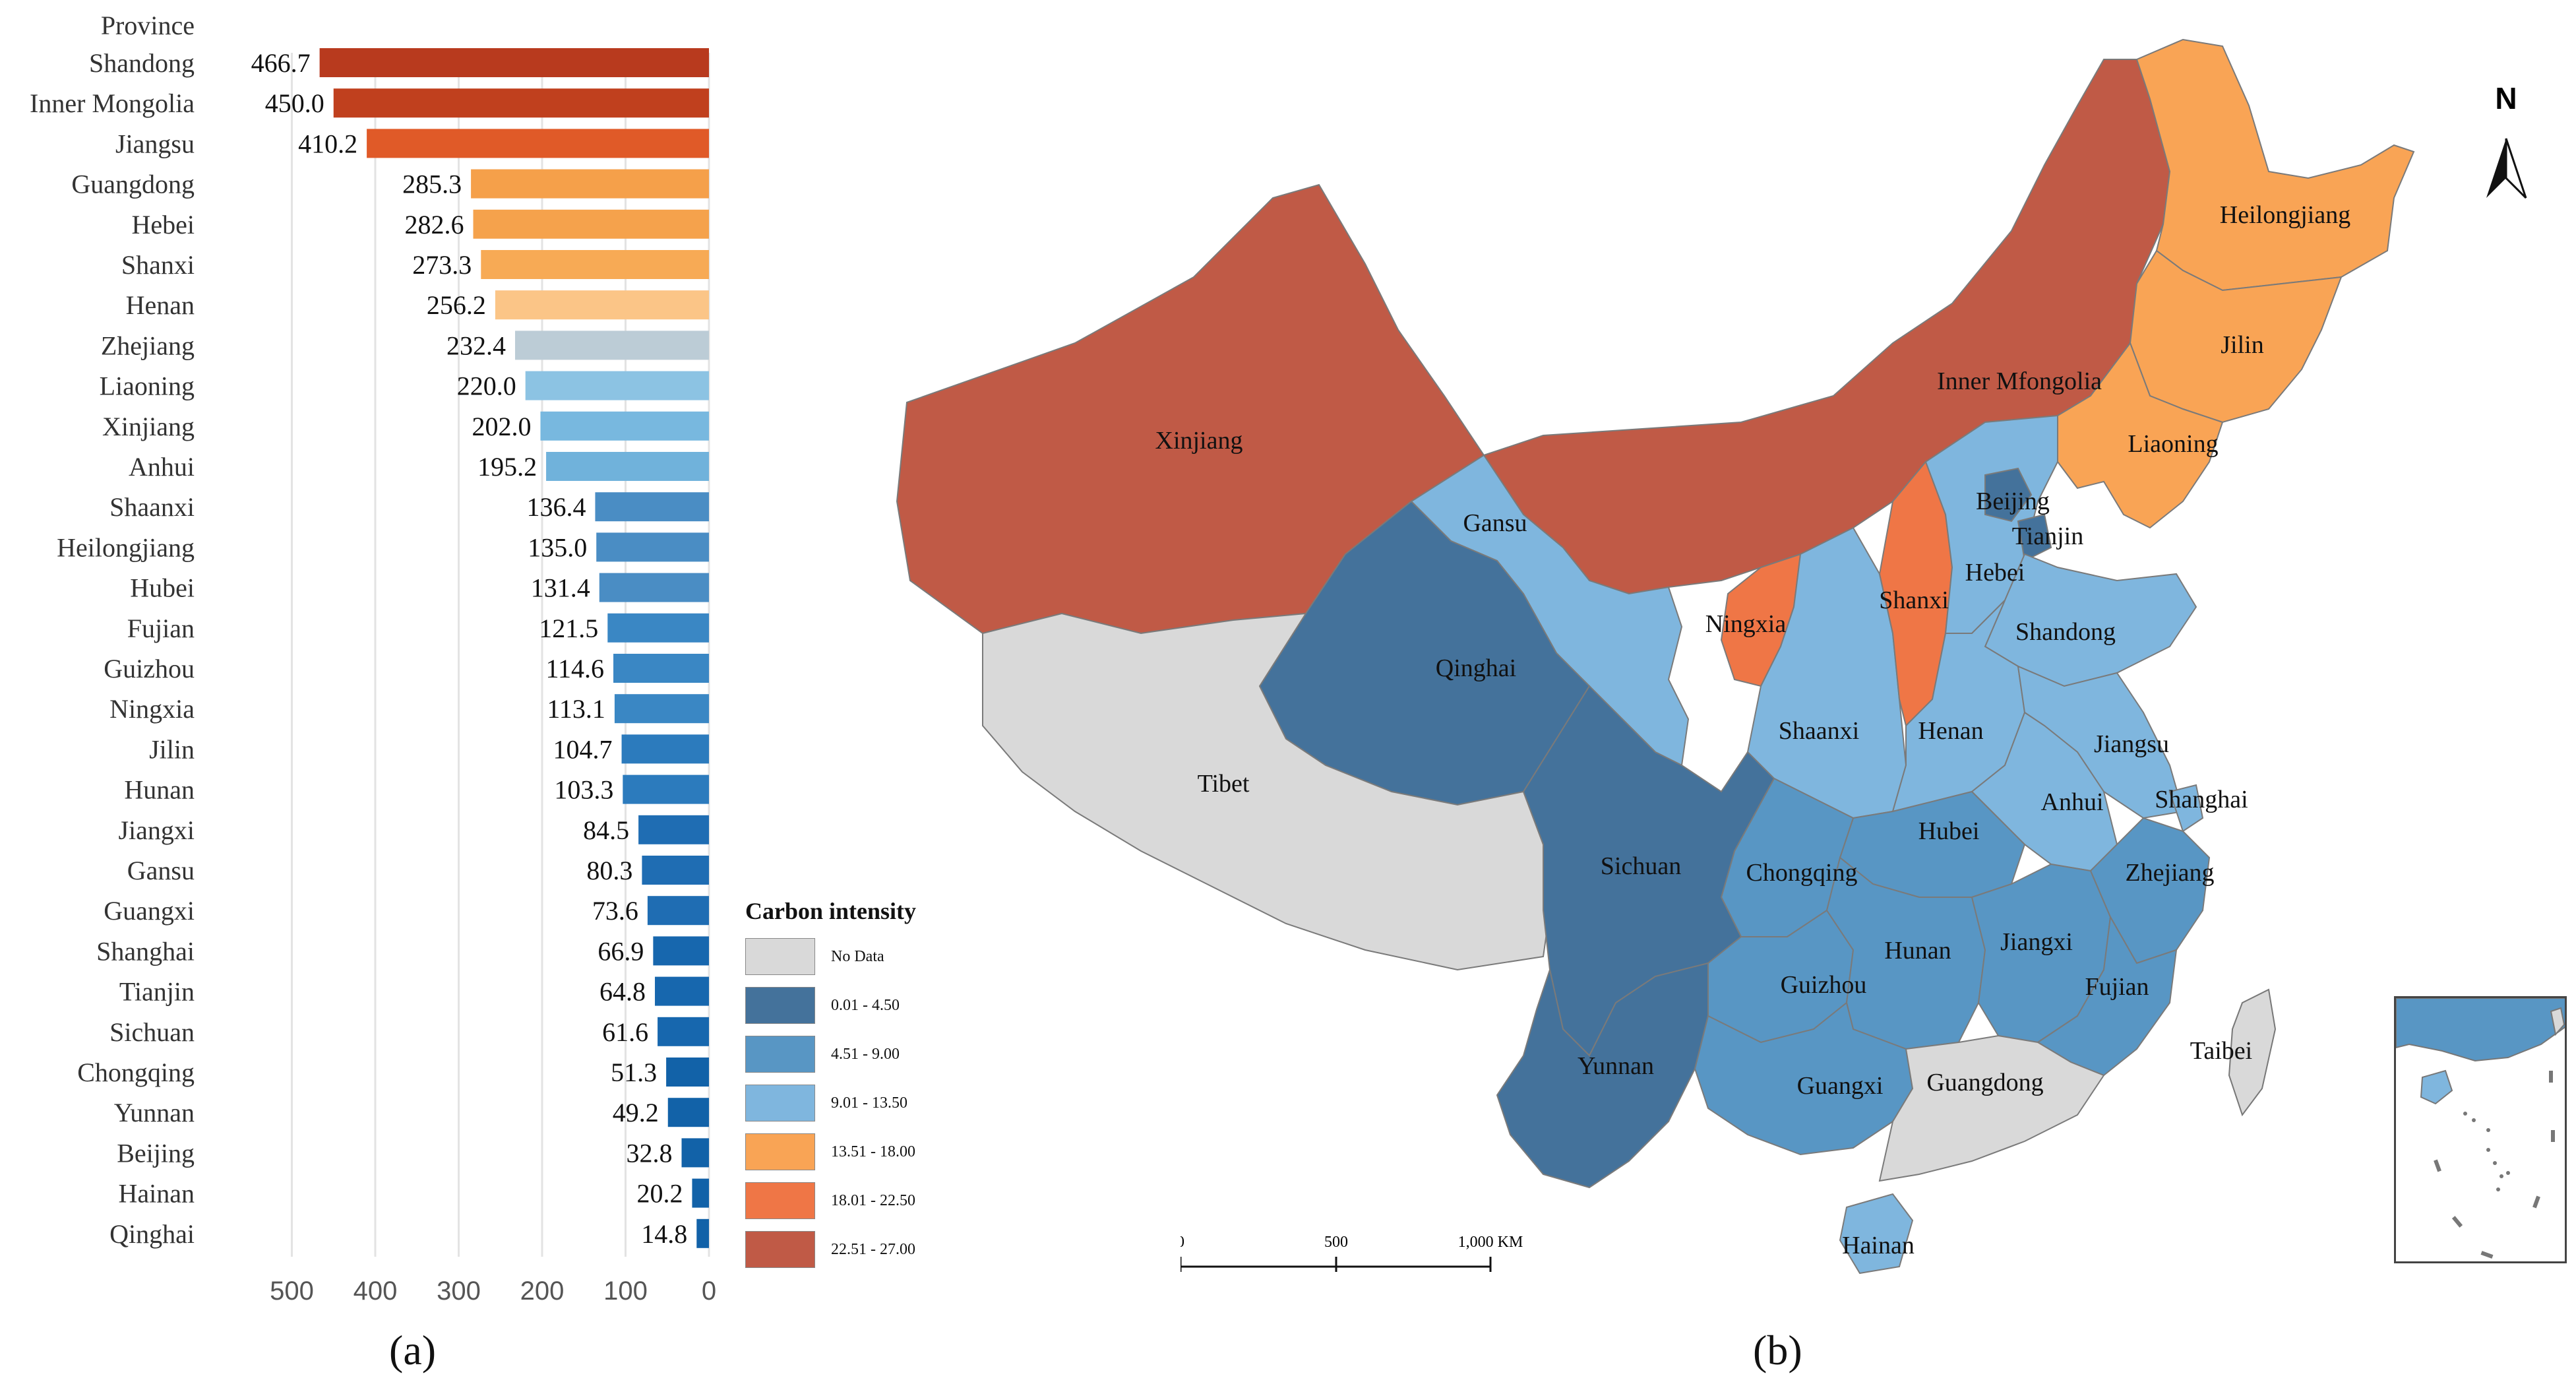 The width and height of the screenshot is (2576, 1390). Describe the element at coordinates (621, 951) in the screenshot. I see `value-label: 66.9` at that location.